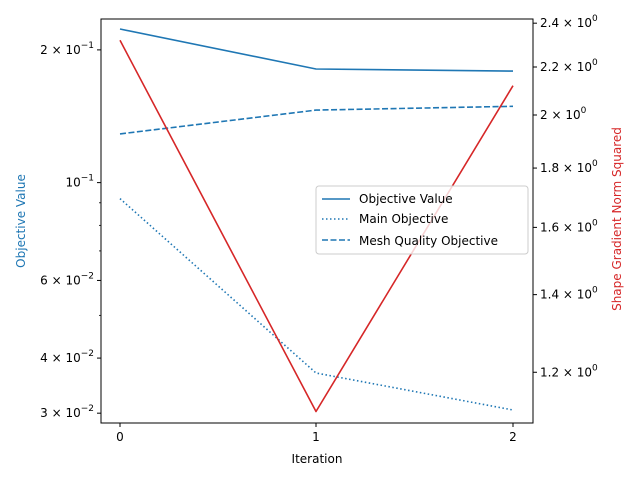 The image size is (640, 480). I want to click on legend-box, so click(422, 220).